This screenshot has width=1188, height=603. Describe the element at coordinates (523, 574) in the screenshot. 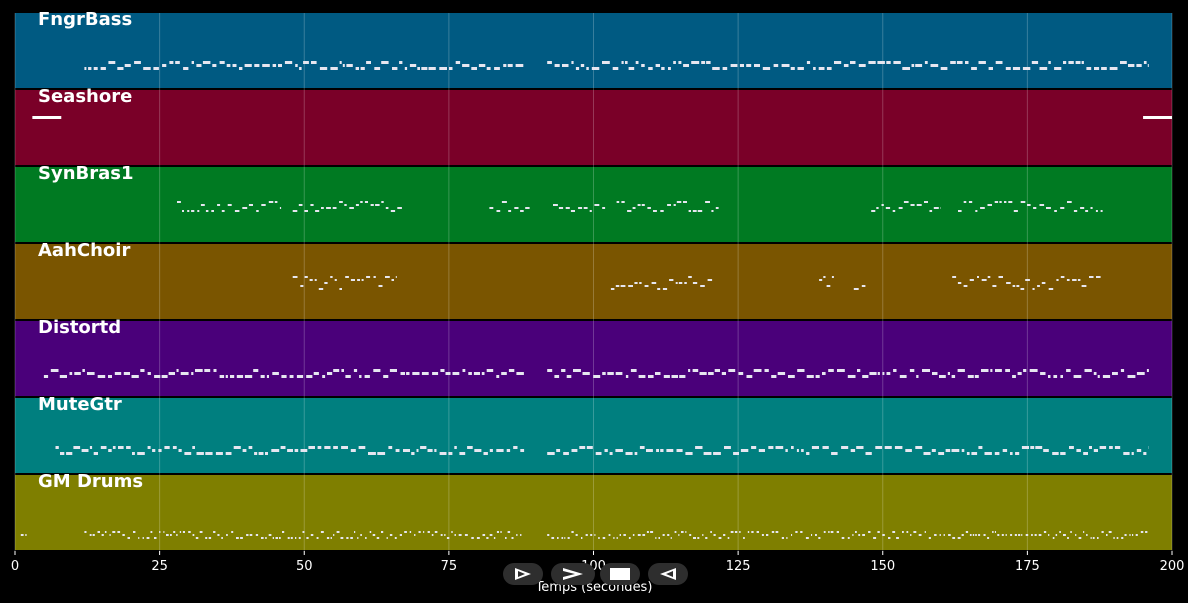

I see `play-button` at that location.